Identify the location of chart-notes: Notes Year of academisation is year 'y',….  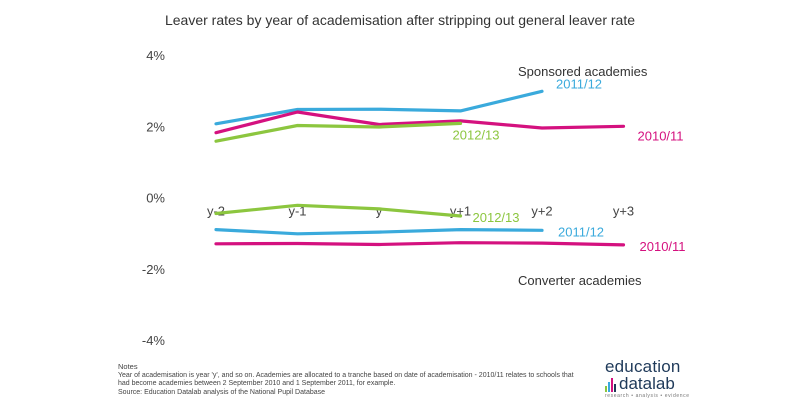
(353, 379).